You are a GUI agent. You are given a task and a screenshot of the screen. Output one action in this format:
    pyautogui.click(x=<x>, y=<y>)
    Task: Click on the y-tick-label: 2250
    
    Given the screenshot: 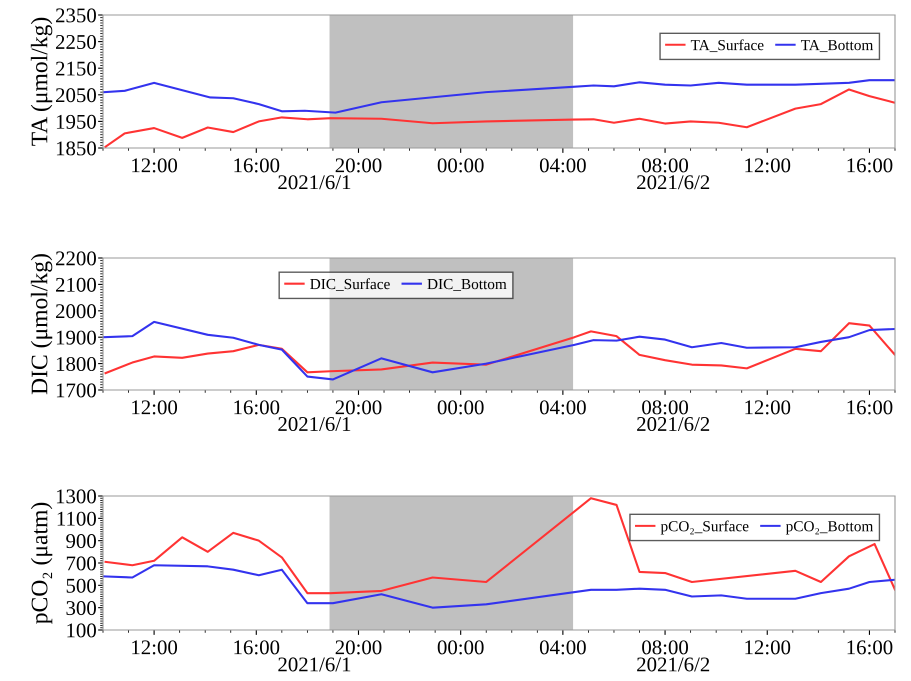 What is the action you would take?
    pyautogui.click(x=76, y=42)
    